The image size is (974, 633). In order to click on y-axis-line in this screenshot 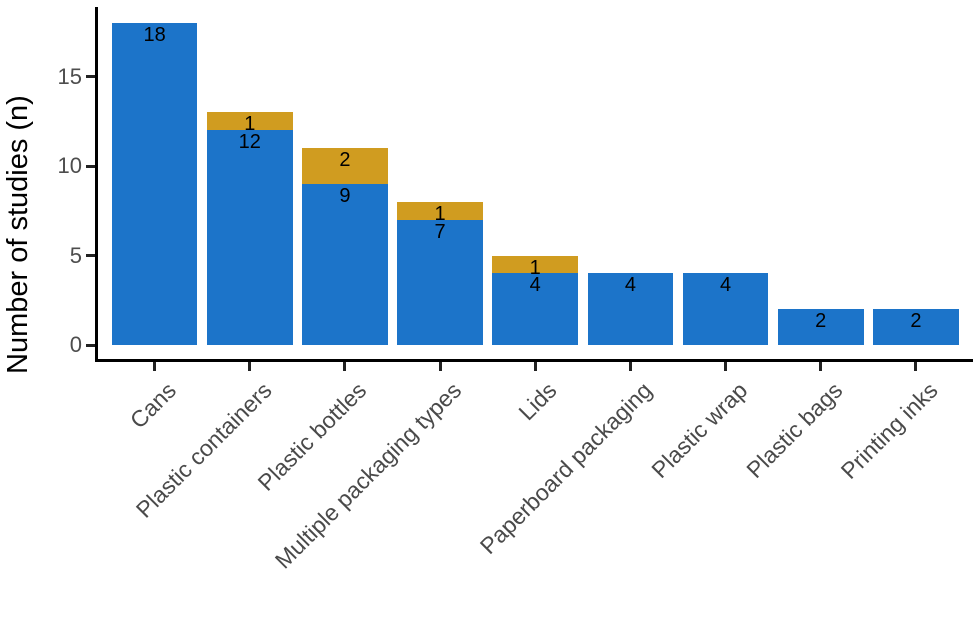, I will do `click(96, 184)`.